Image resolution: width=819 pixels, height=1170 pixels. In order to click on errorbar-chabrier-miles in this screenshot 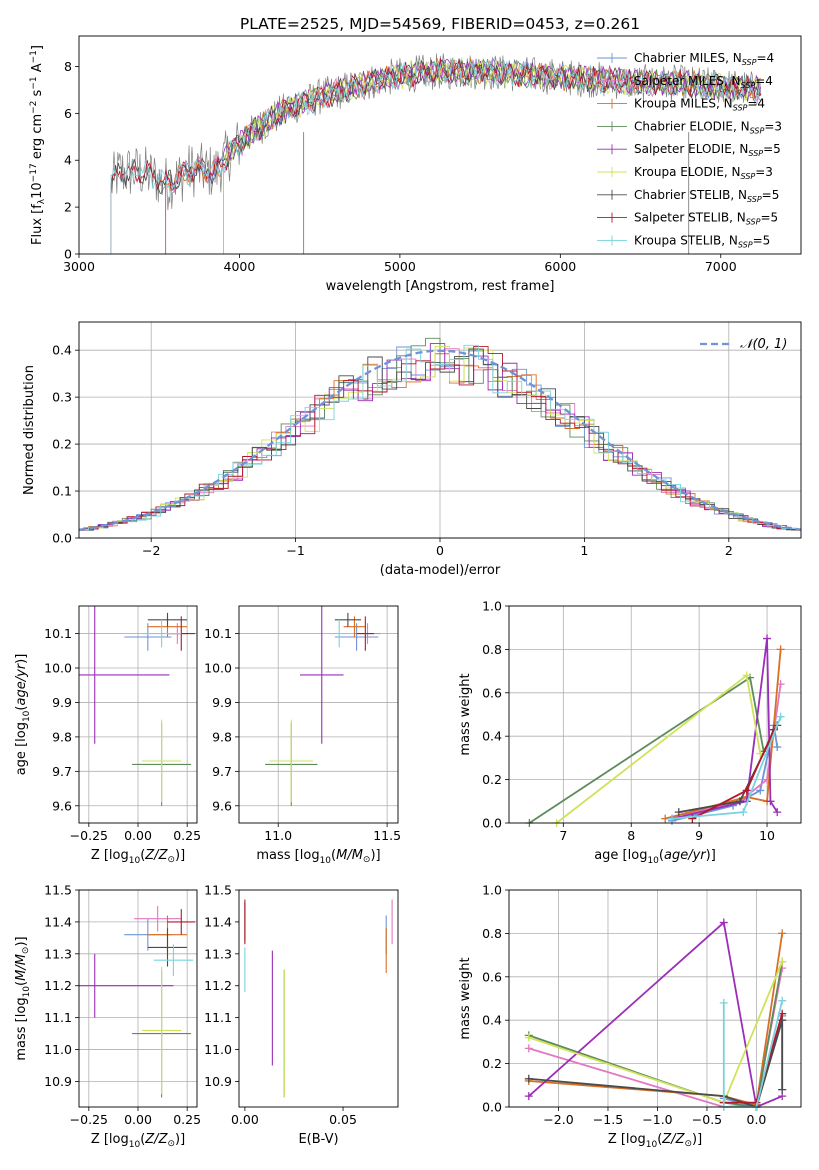, I will do `click(356, 637)`.